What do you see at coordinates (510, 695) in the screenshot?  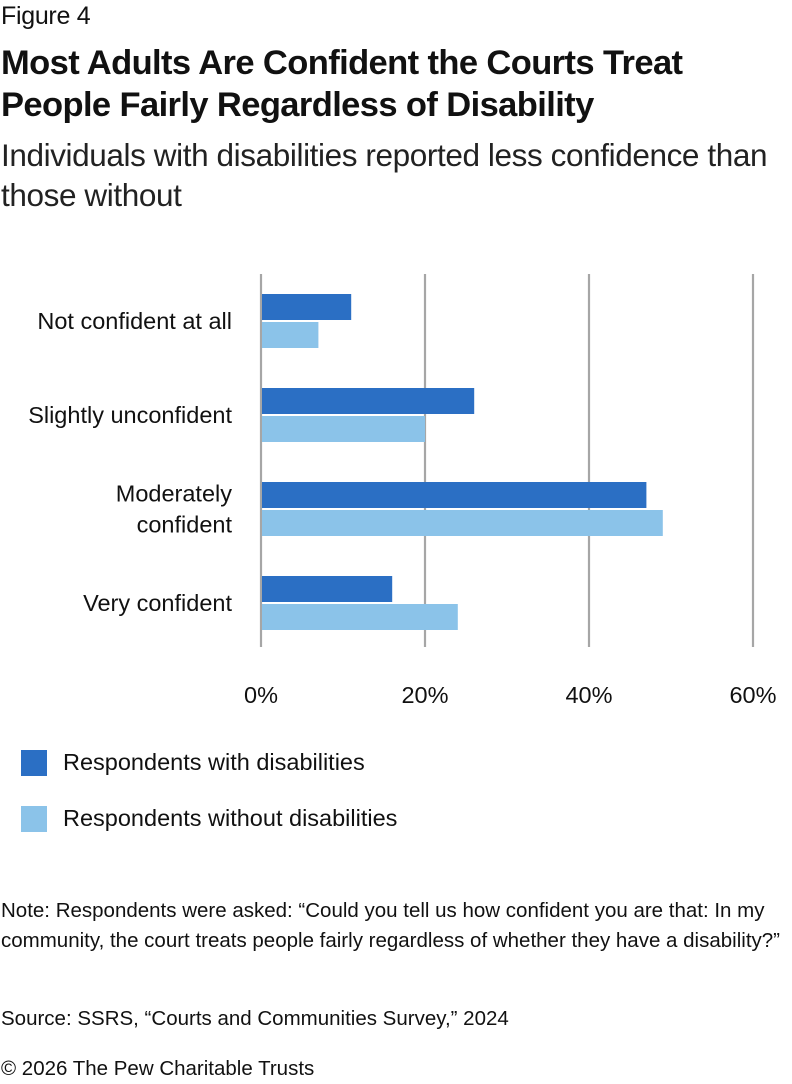 I see `x-tick-labels: 0% 20% 40% 60%` at bounding box center [510, 695].